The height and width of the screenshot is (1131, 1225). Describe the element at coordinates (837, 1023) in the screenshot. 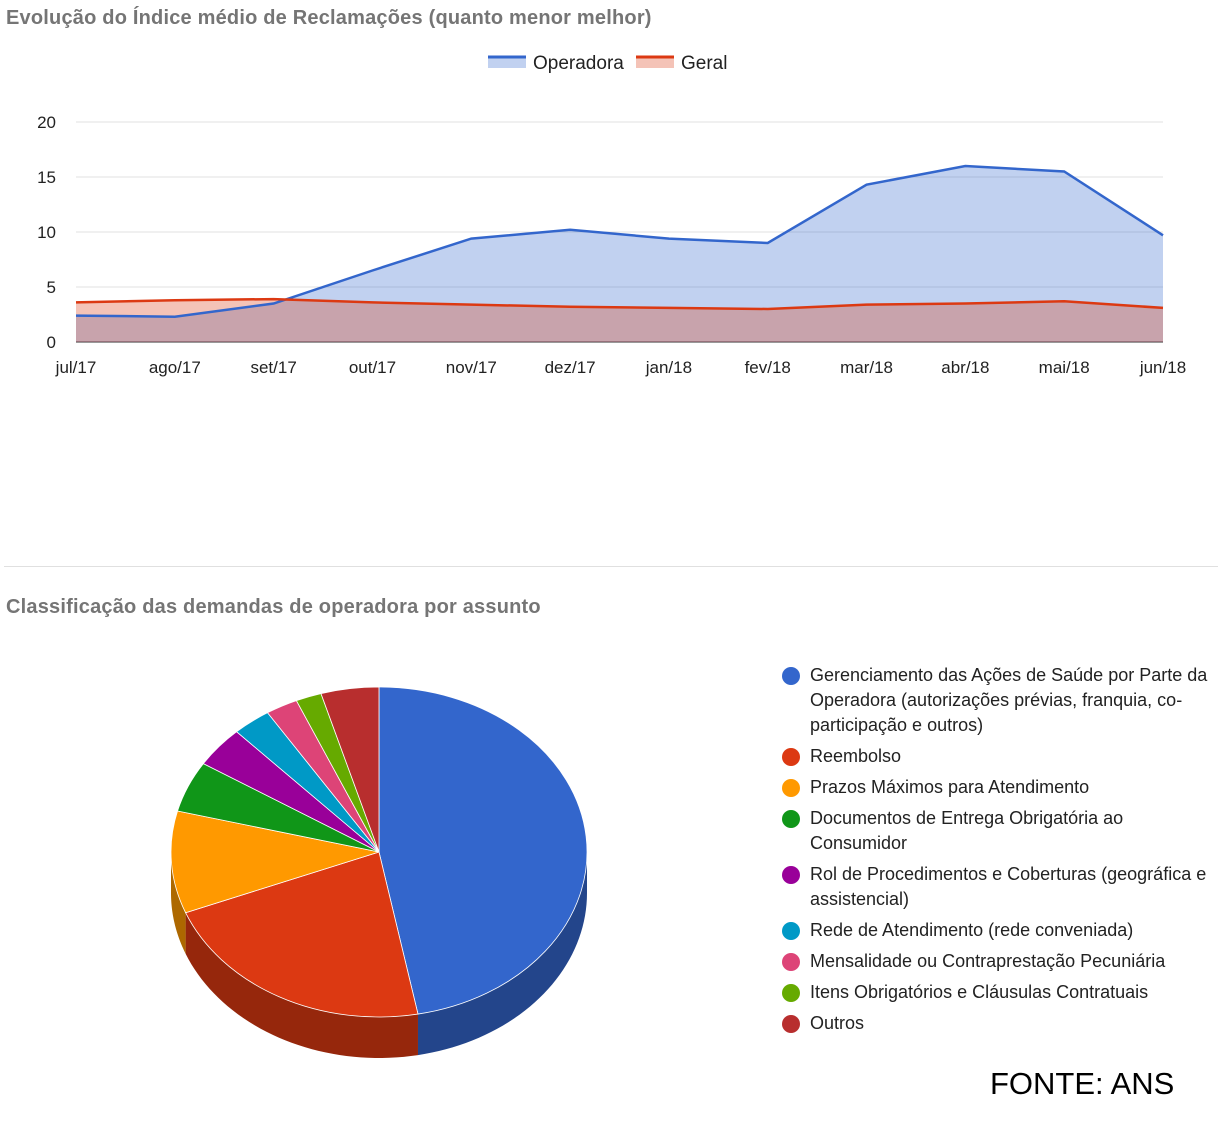

I see `legend-label: Outros` at that location.